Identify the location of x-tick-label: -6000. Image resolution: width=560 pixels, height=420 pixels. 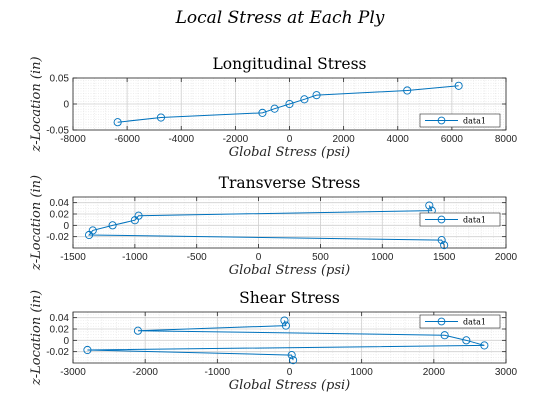
(127, 139).